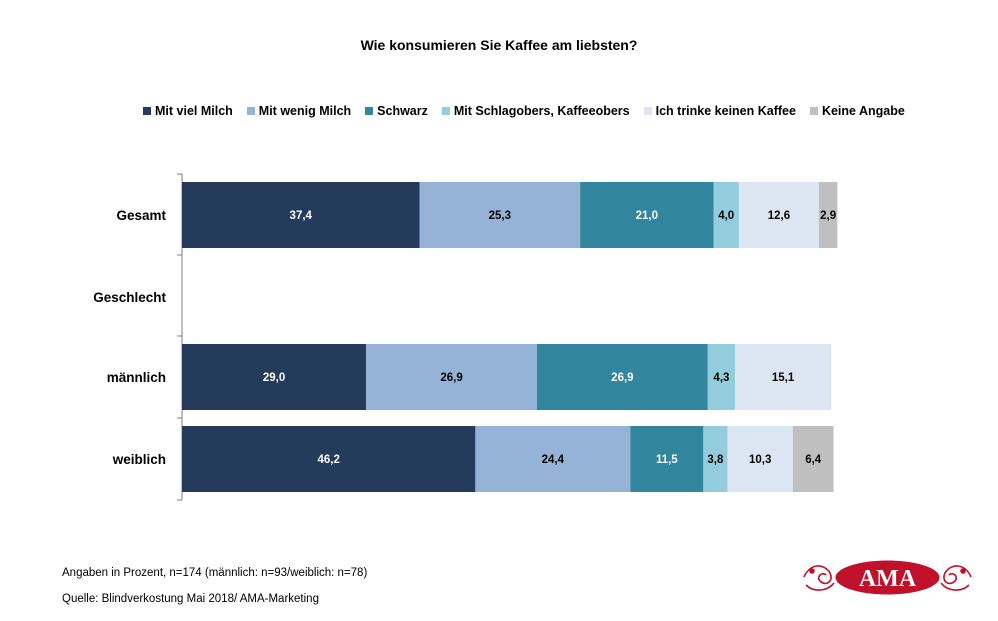  Describe the element at coordinates (541, 111) in the screenshot. I see `legend-label: Mit Schlagobers, Kaffeeobers` at that location.